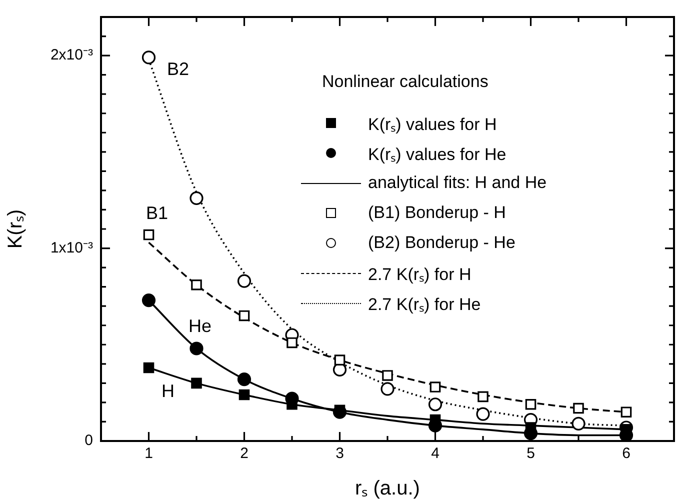  Describe the element at coordinates (437, 154) in the screenshot. I see `legend-label: K(rₛ) values for He` at that location.